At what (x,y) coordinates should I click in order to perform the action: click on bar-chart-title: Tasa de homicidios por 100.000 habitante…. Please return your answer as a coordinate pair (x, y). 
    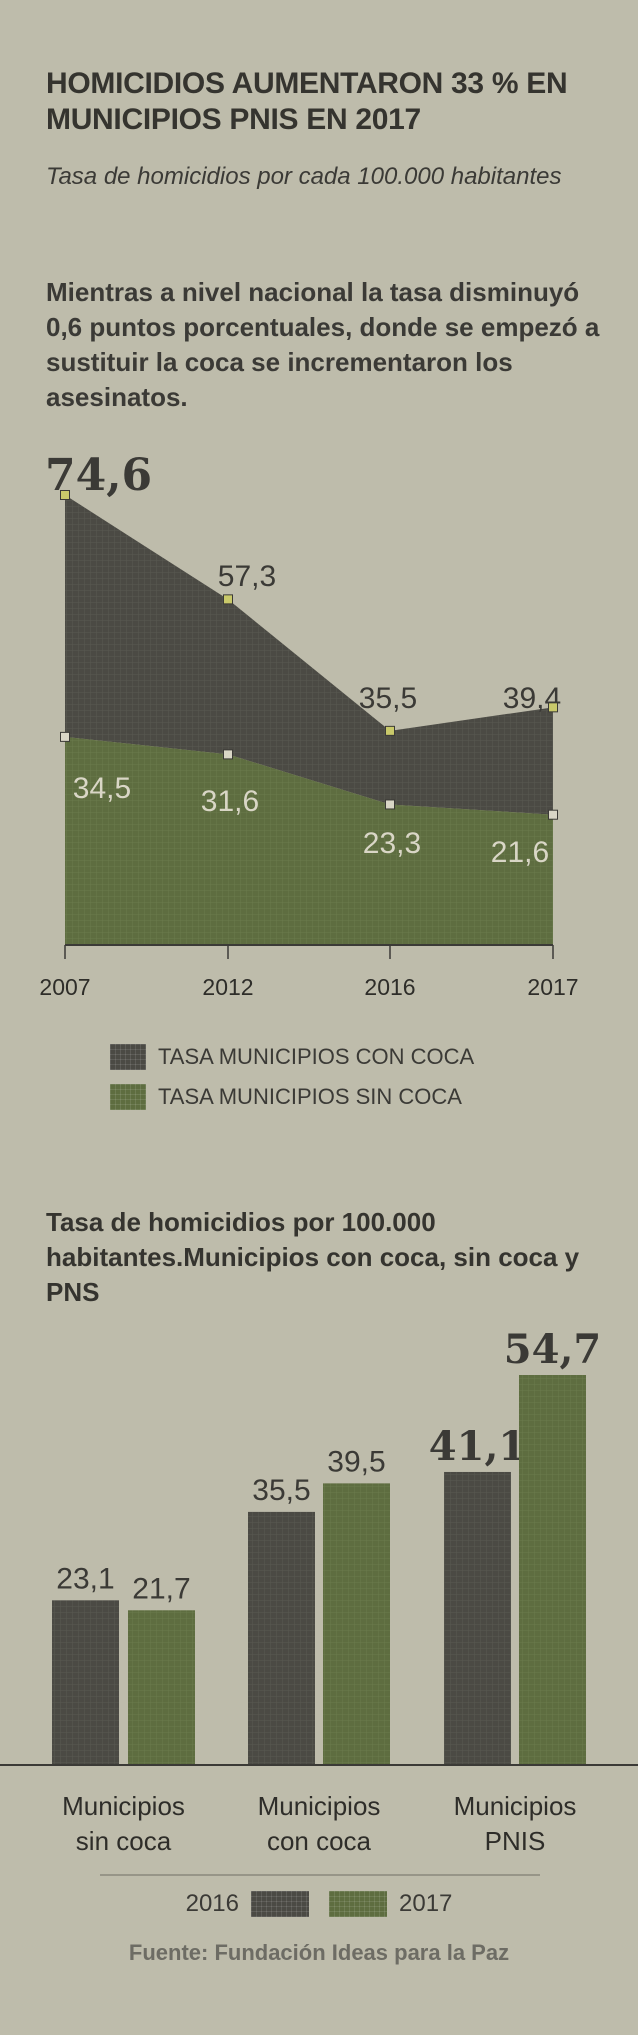
    Looking at the image, I should click on (313, 1257).